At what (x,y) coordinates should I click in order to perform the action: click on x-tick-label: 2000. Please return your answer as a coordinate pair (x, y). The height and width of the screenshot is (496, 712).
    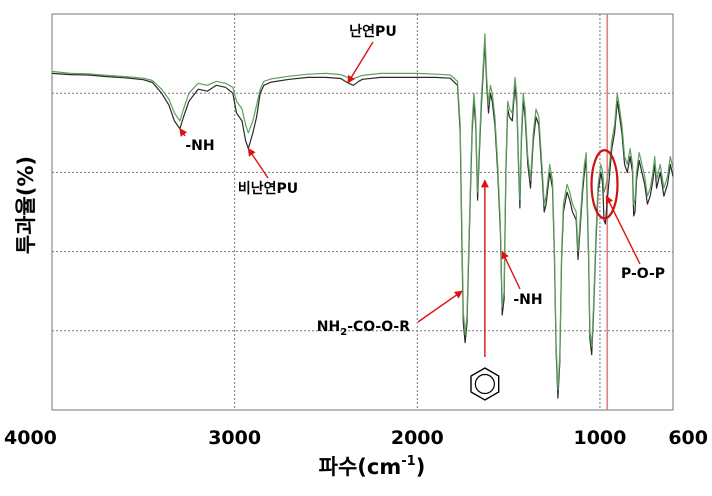
    Looking at the image, I should click on (417, 438).